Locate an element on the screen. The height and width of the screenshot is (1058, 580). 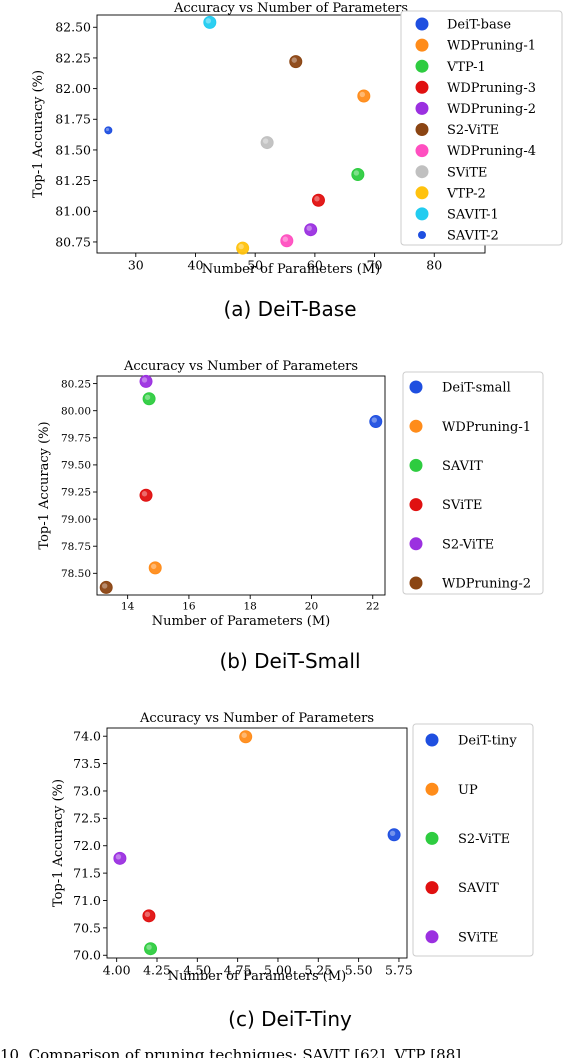
legend-label: DeiT-base is located at coordinates (479, 25).